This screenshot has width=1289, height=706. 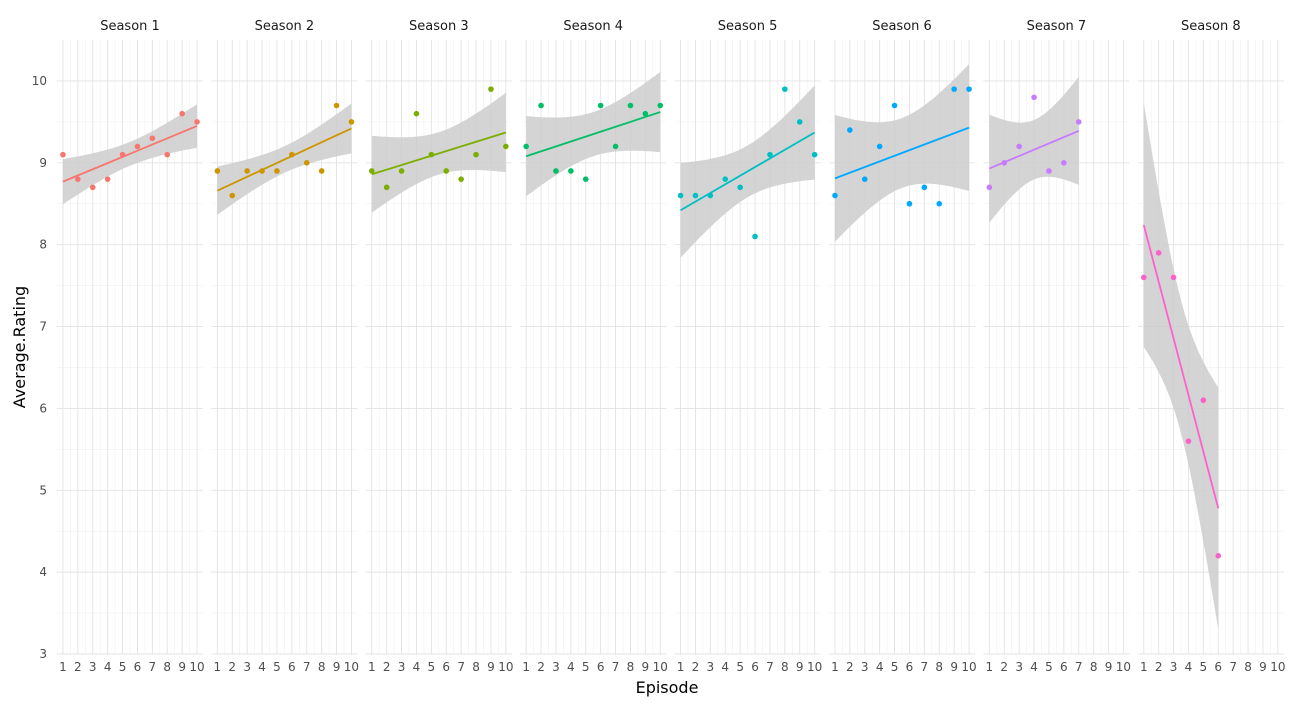 I want to click on y-tick-label: 7, so click(x=43, y=327).